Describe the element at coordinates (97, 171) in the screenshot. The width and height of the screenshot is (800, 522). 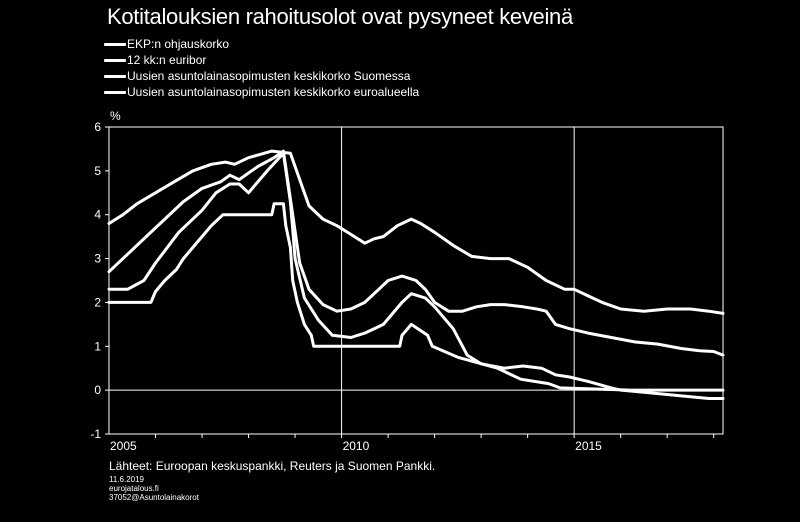
I see `y-tick-label: 5` at that location.